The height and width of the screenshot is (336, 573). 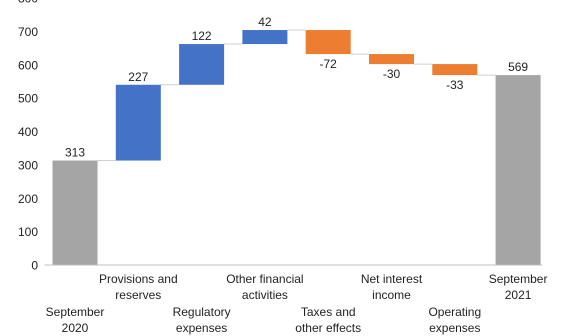 I want to click on data-label: -30, so click(x=392, y=74).